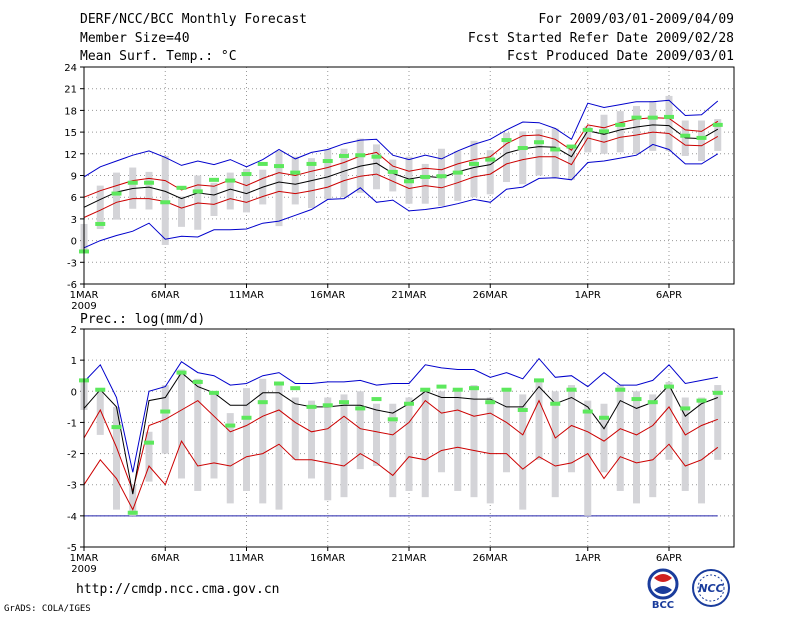 This screenshot has height=618, width=800. Describe the element at coordinates (490, 295) in the screenshot. I see `temp-x-tick-label: 26MAR` at that location.